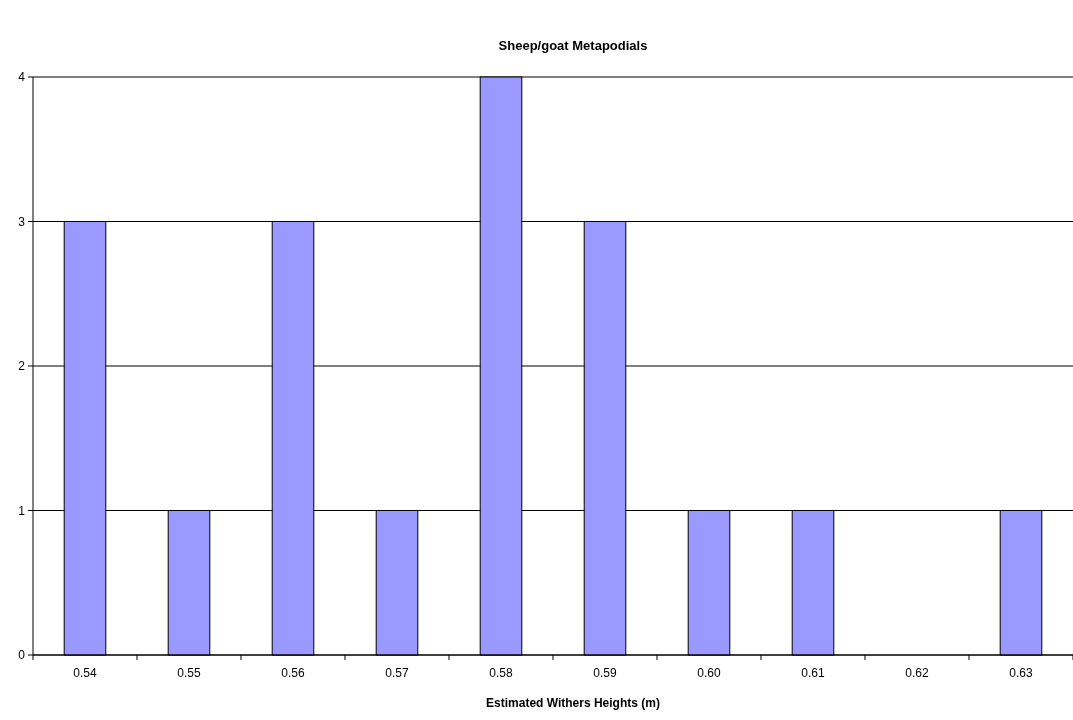 The image size is (1073, 720). What do you see at coordinates (573, 45) in the screenshot?
I see `chart-title: Sheep/goat Metapodials` at bounding box center [573, 45].